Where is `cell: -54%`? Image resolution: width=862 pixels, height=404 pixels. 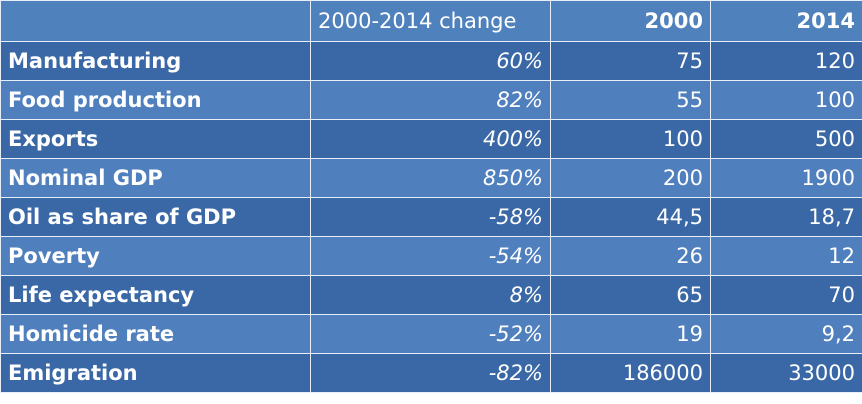 cell: -54% is located at coordinates (430, 256).